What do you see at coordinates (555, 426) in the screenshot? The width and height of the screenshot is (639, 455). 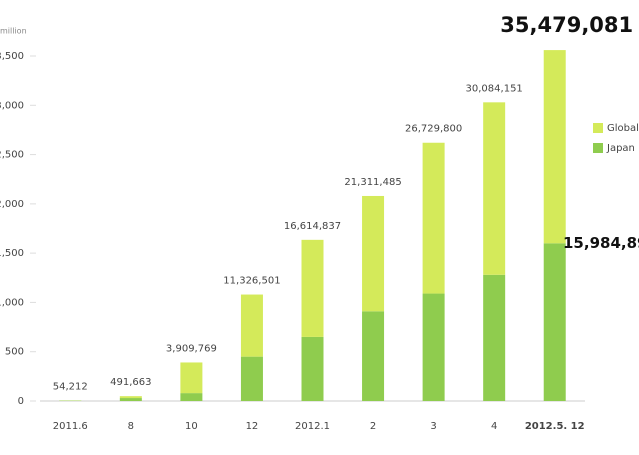 I see `x-tick-label: 2012.5. 12` at bounding box center [555, 426].